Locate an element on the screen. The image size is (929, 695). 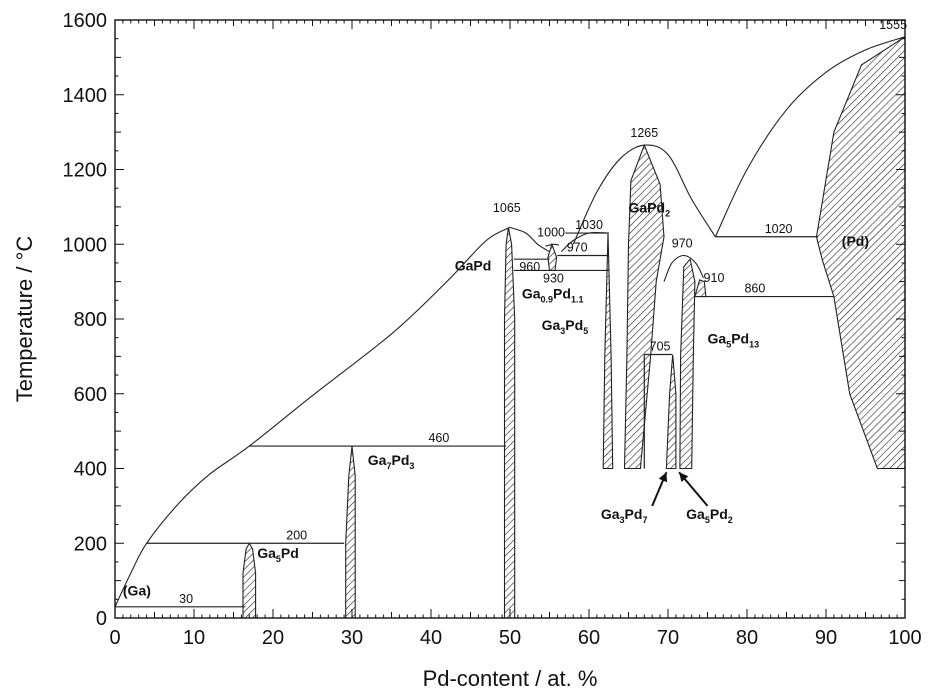
phase-label-ga7pd3: Ga7Pd3 is located at coordinates (391, 461).